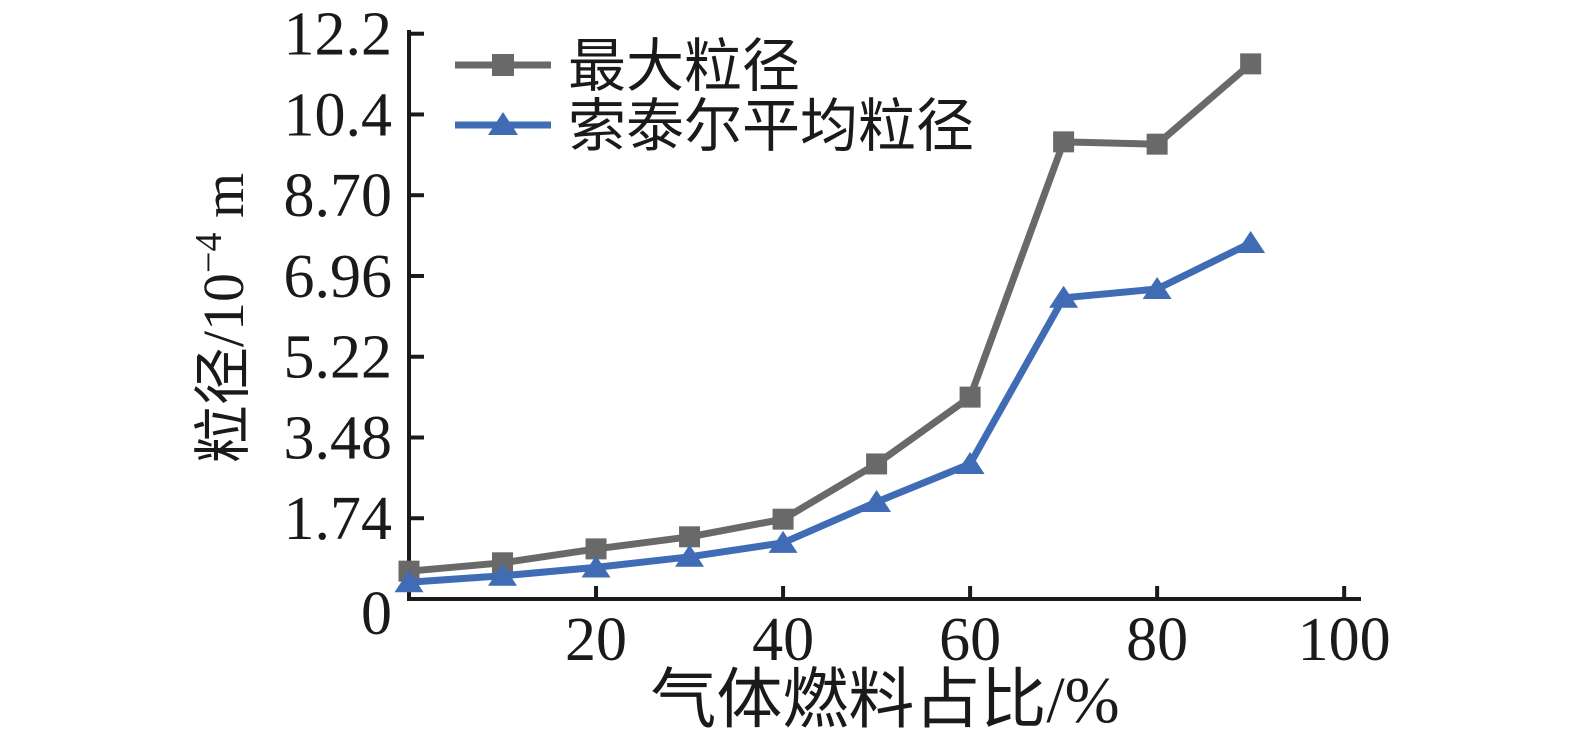  Describe the element at coordinates (503, 65) in the screenshot. I see `legend-square-marker-icon` at that location.